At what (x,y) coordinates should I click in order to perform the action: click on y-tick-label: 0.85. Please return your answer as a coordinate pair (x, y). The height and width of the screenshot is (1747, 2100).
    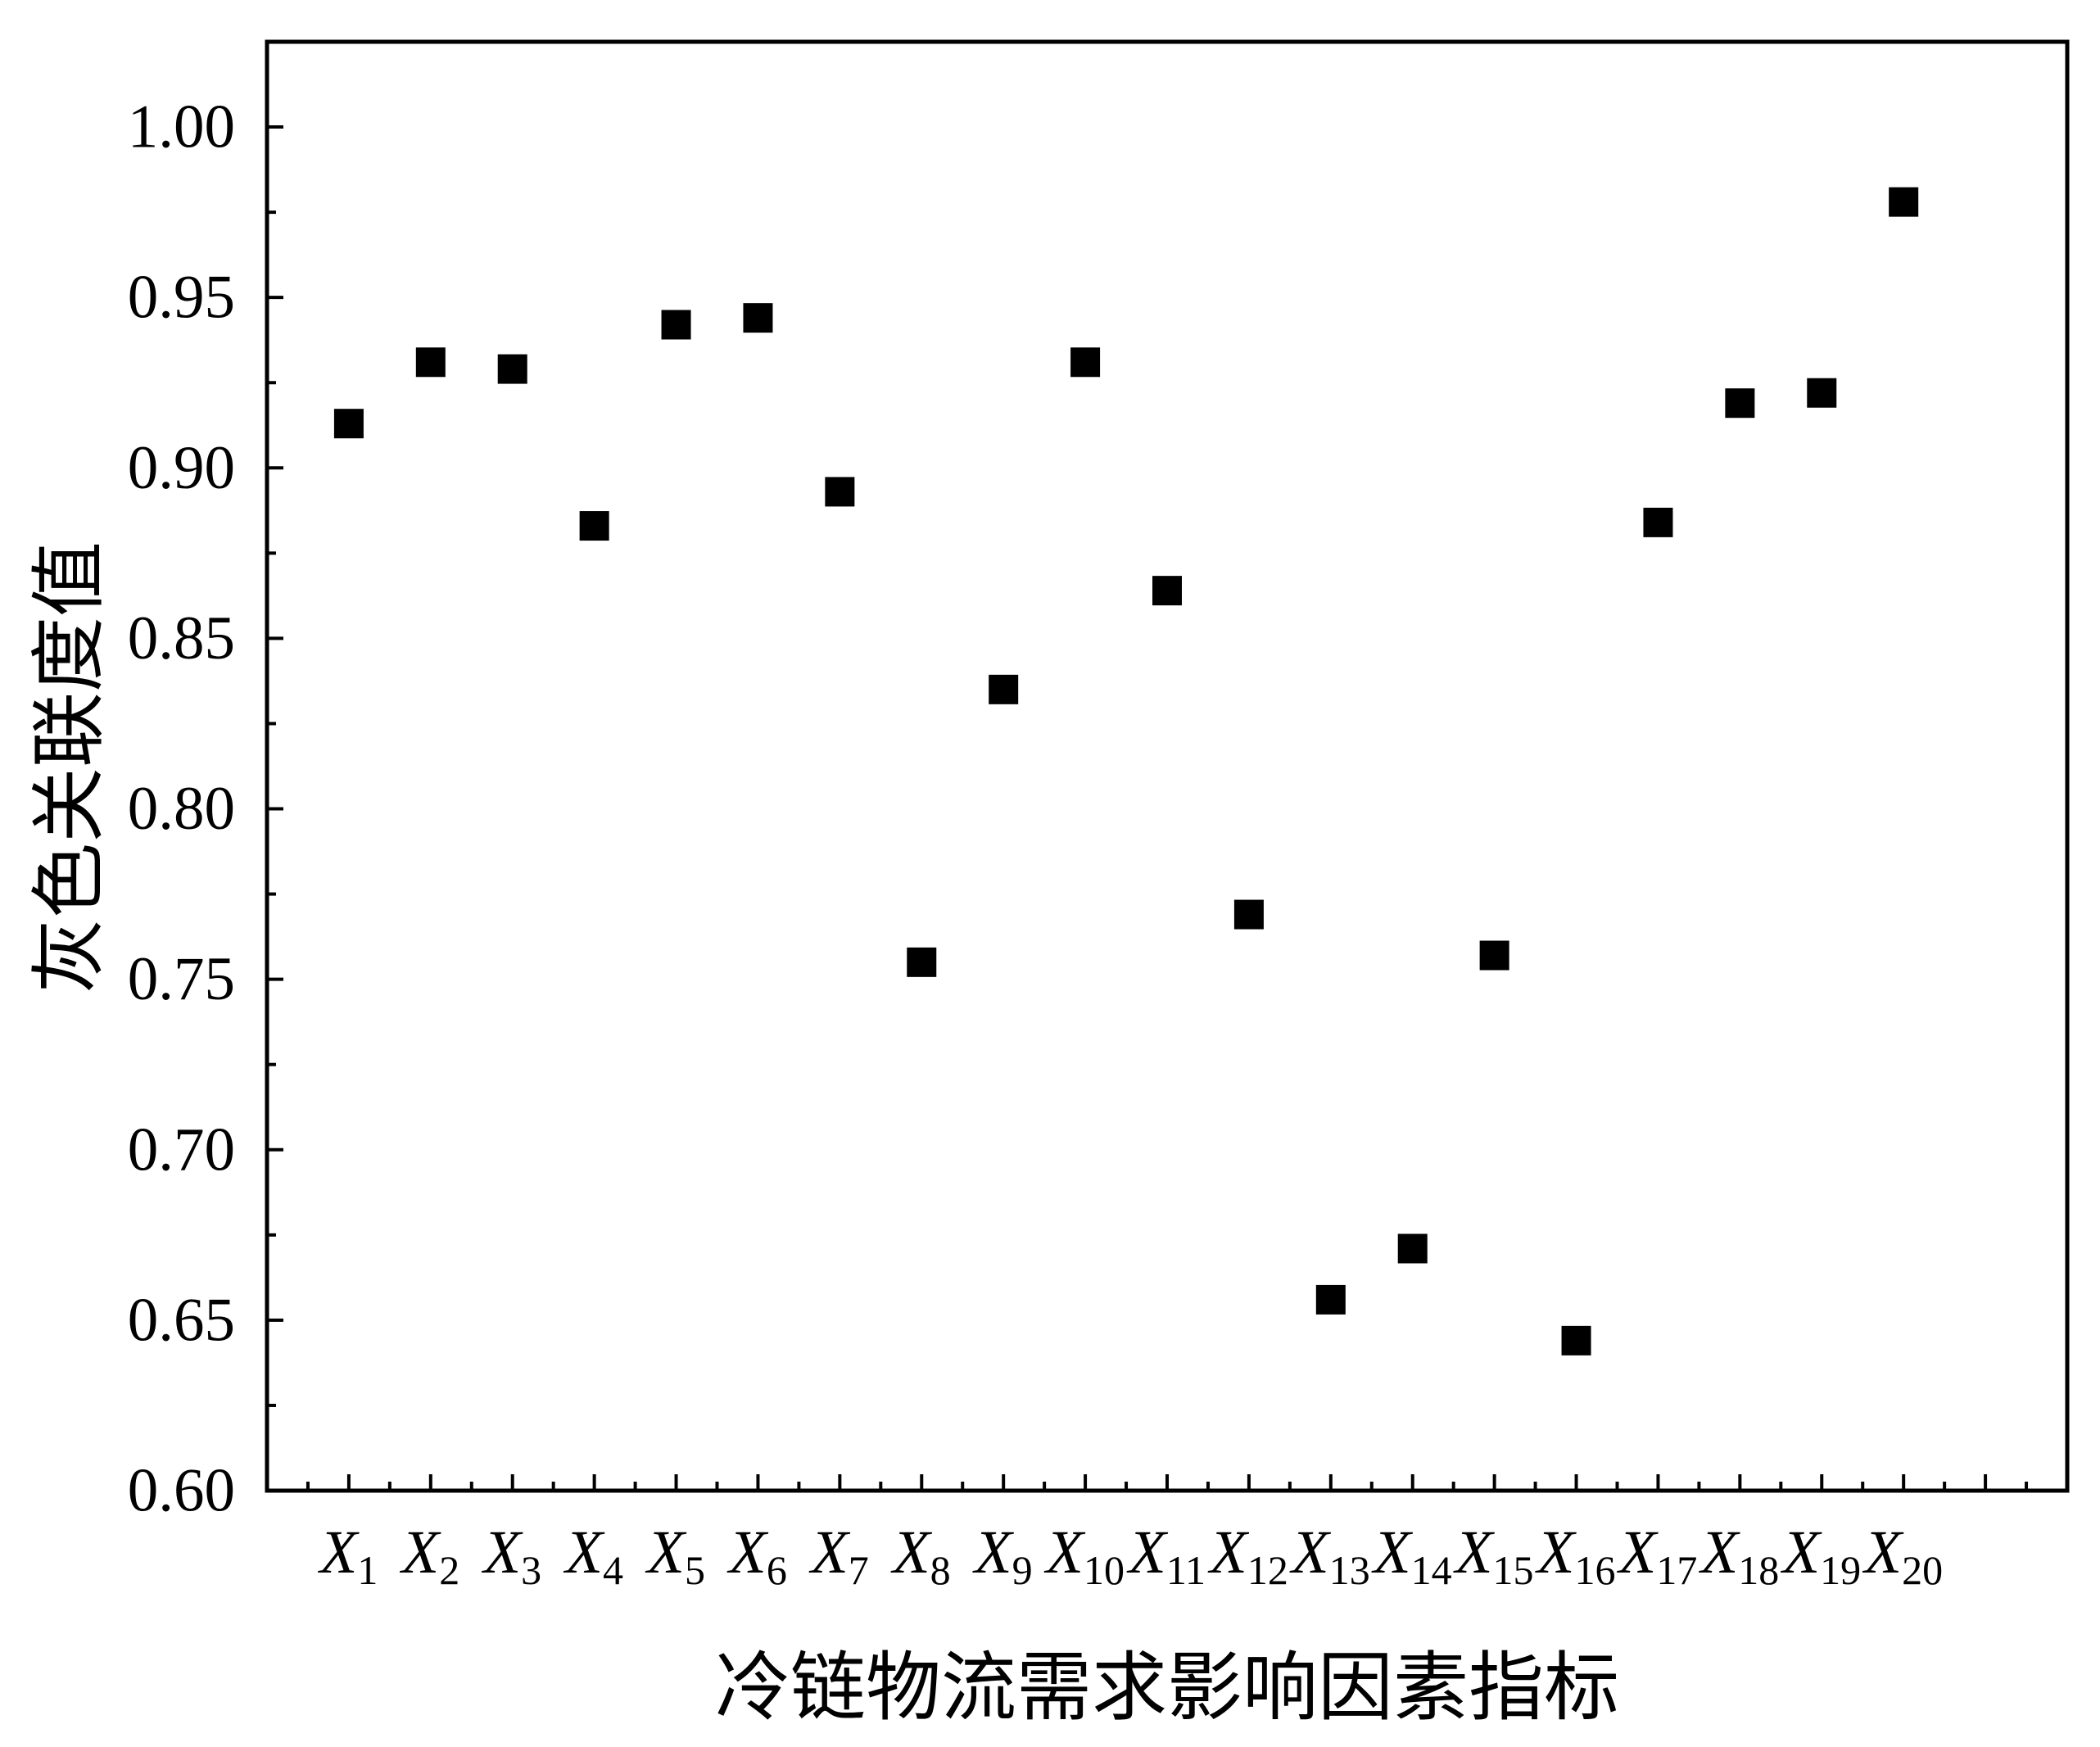
    Looking at the image, I should click on (181, 638).